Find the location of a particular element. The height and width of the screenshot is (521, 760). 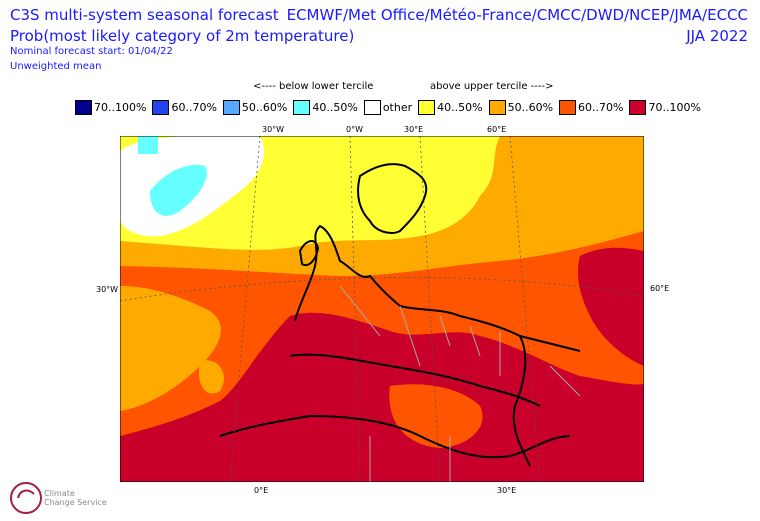

logo-swirl is located at coordinates (26, 494).